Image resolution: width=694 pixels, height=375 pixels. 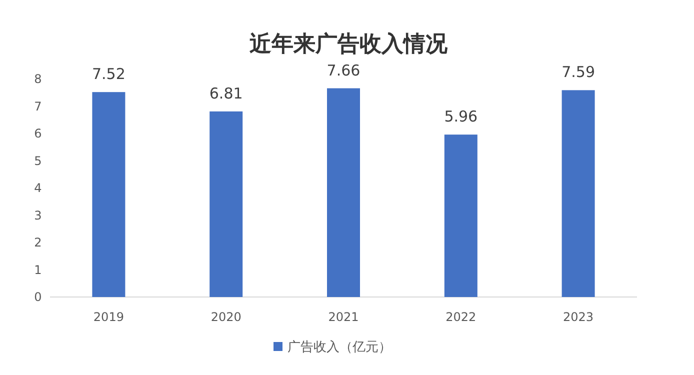 I want to click on data-label: 5.96, so click(x=461, y=117).